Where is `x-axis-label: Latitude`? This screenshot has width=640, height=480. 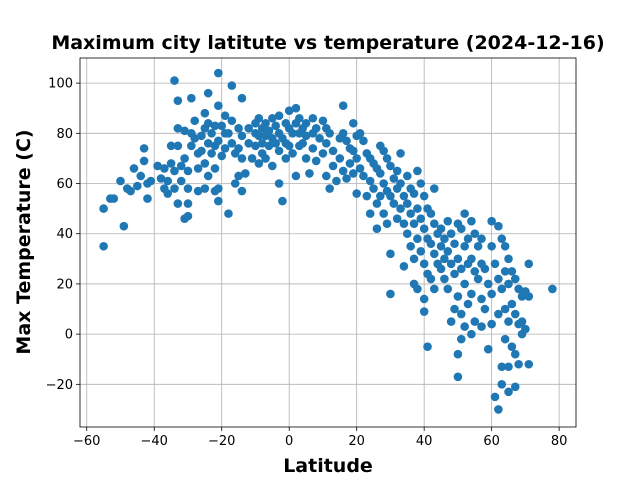
x-axis-label: Latitude is located at coordinates (328, 466).